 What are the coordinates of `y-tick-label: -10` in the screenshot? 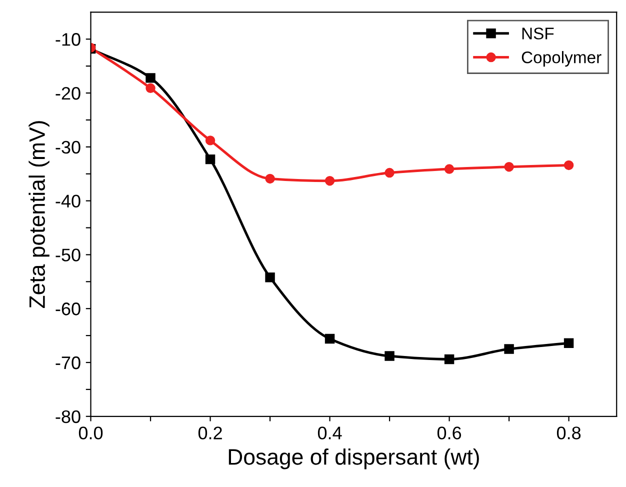 It's located at (68, 39).